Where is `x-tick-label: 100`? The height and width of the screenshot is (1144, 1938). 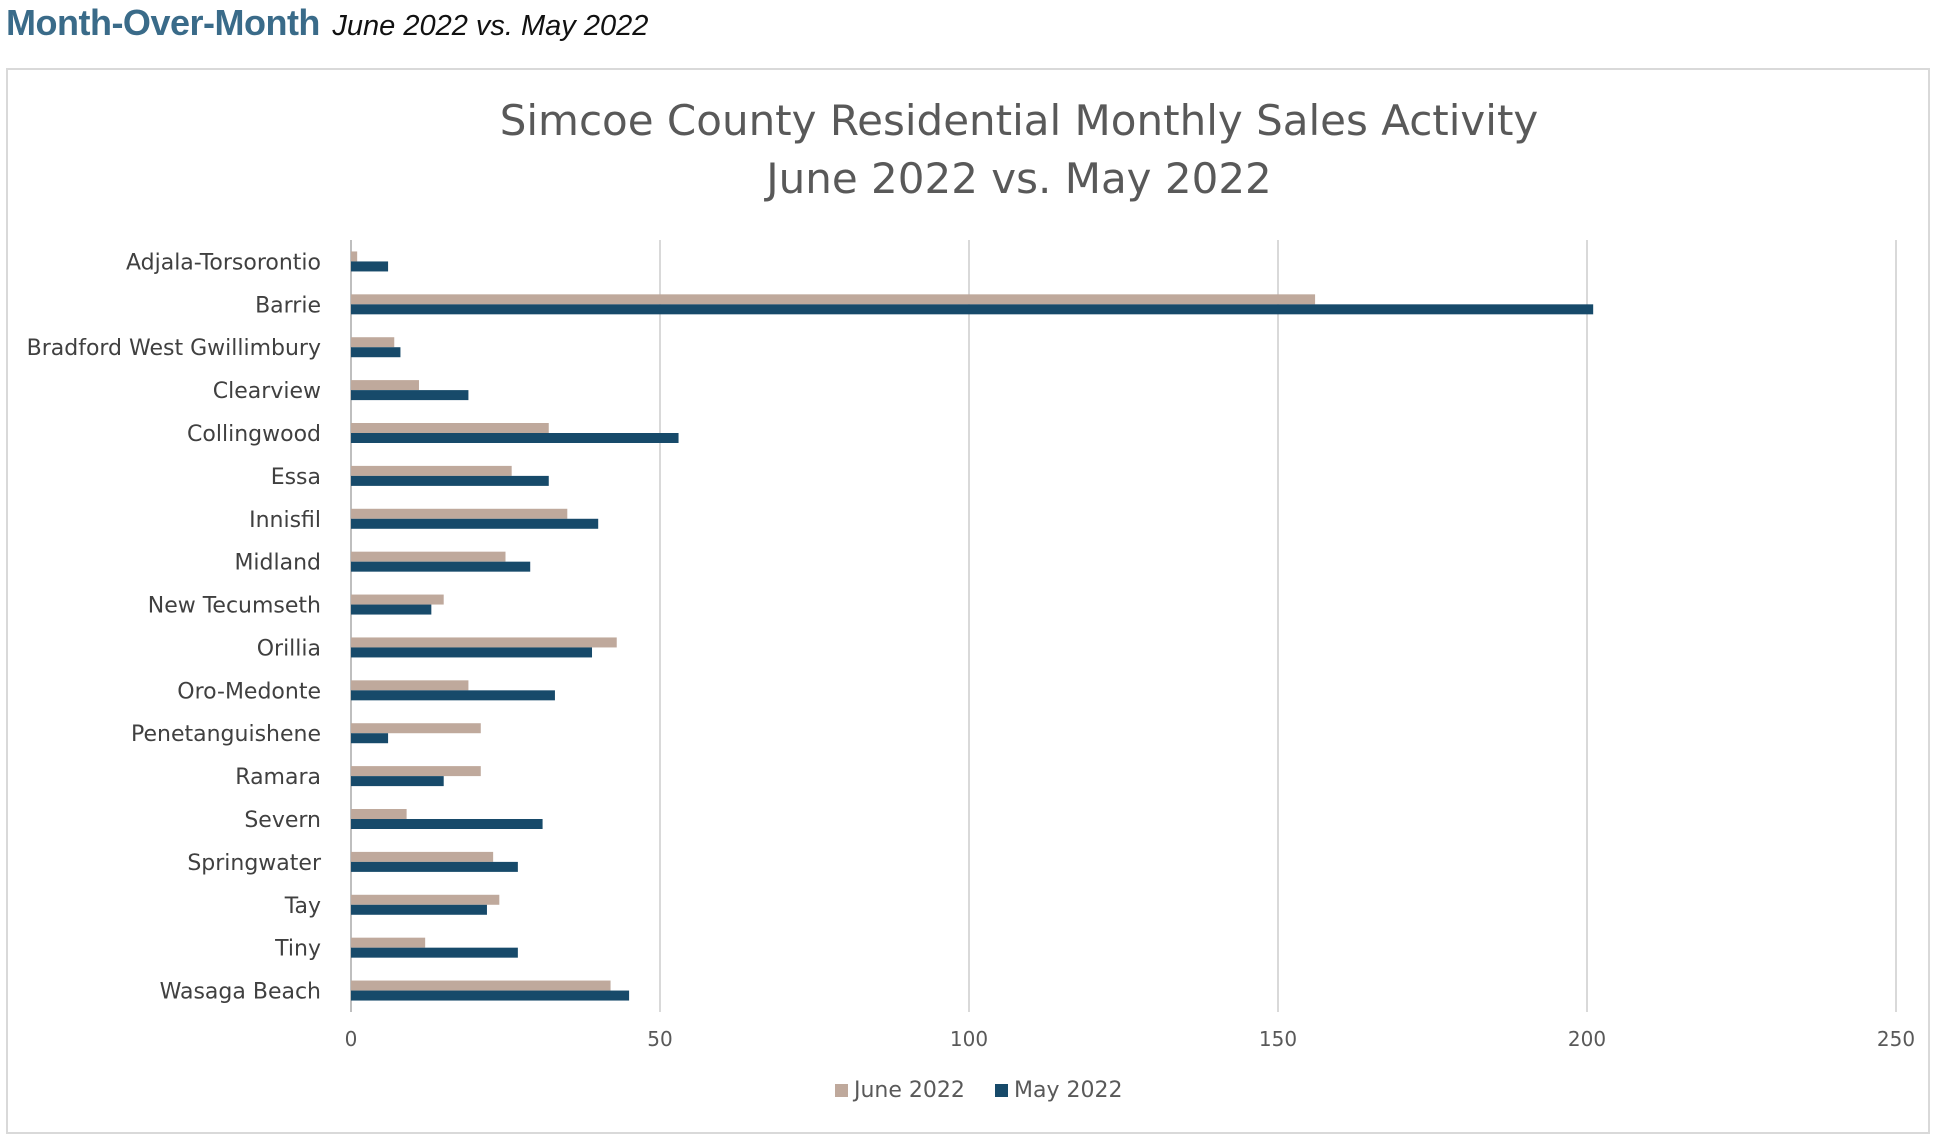
x-tick-label: 100 is located at coordinates (969, 1039).